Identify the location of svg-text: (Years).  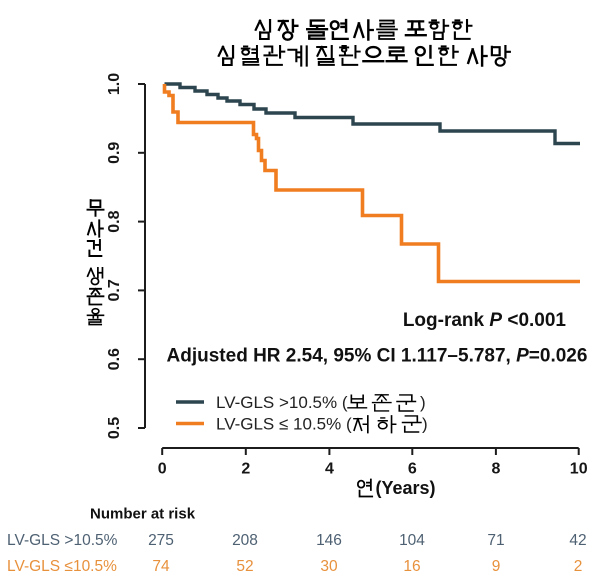
(406, 488).